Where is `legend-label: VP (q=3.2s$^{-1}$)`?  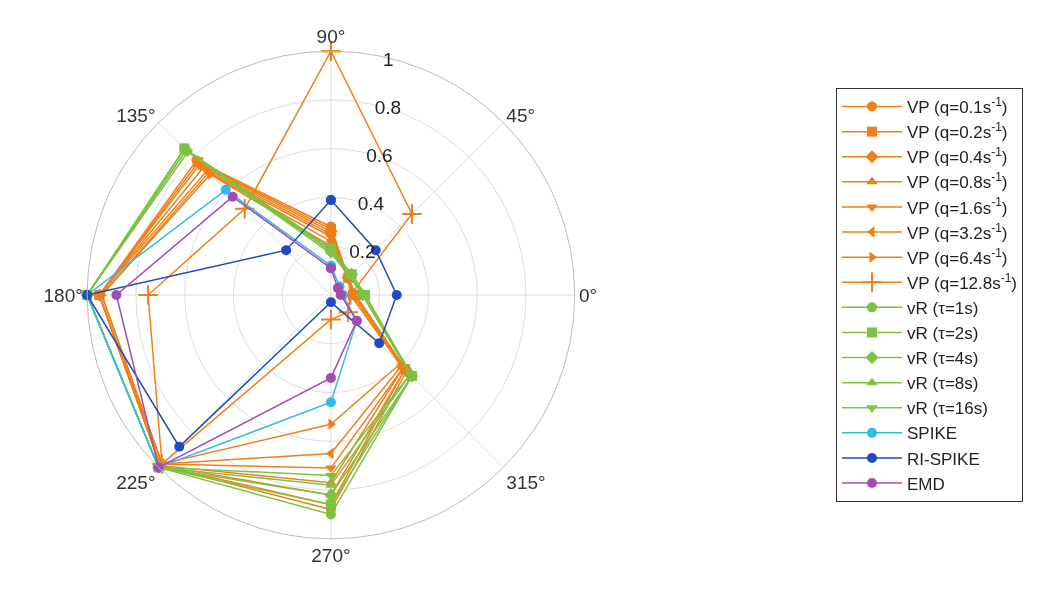
legend-label: VP (q=3.2s$^{-1}$) is located at coordinates (957, 231).